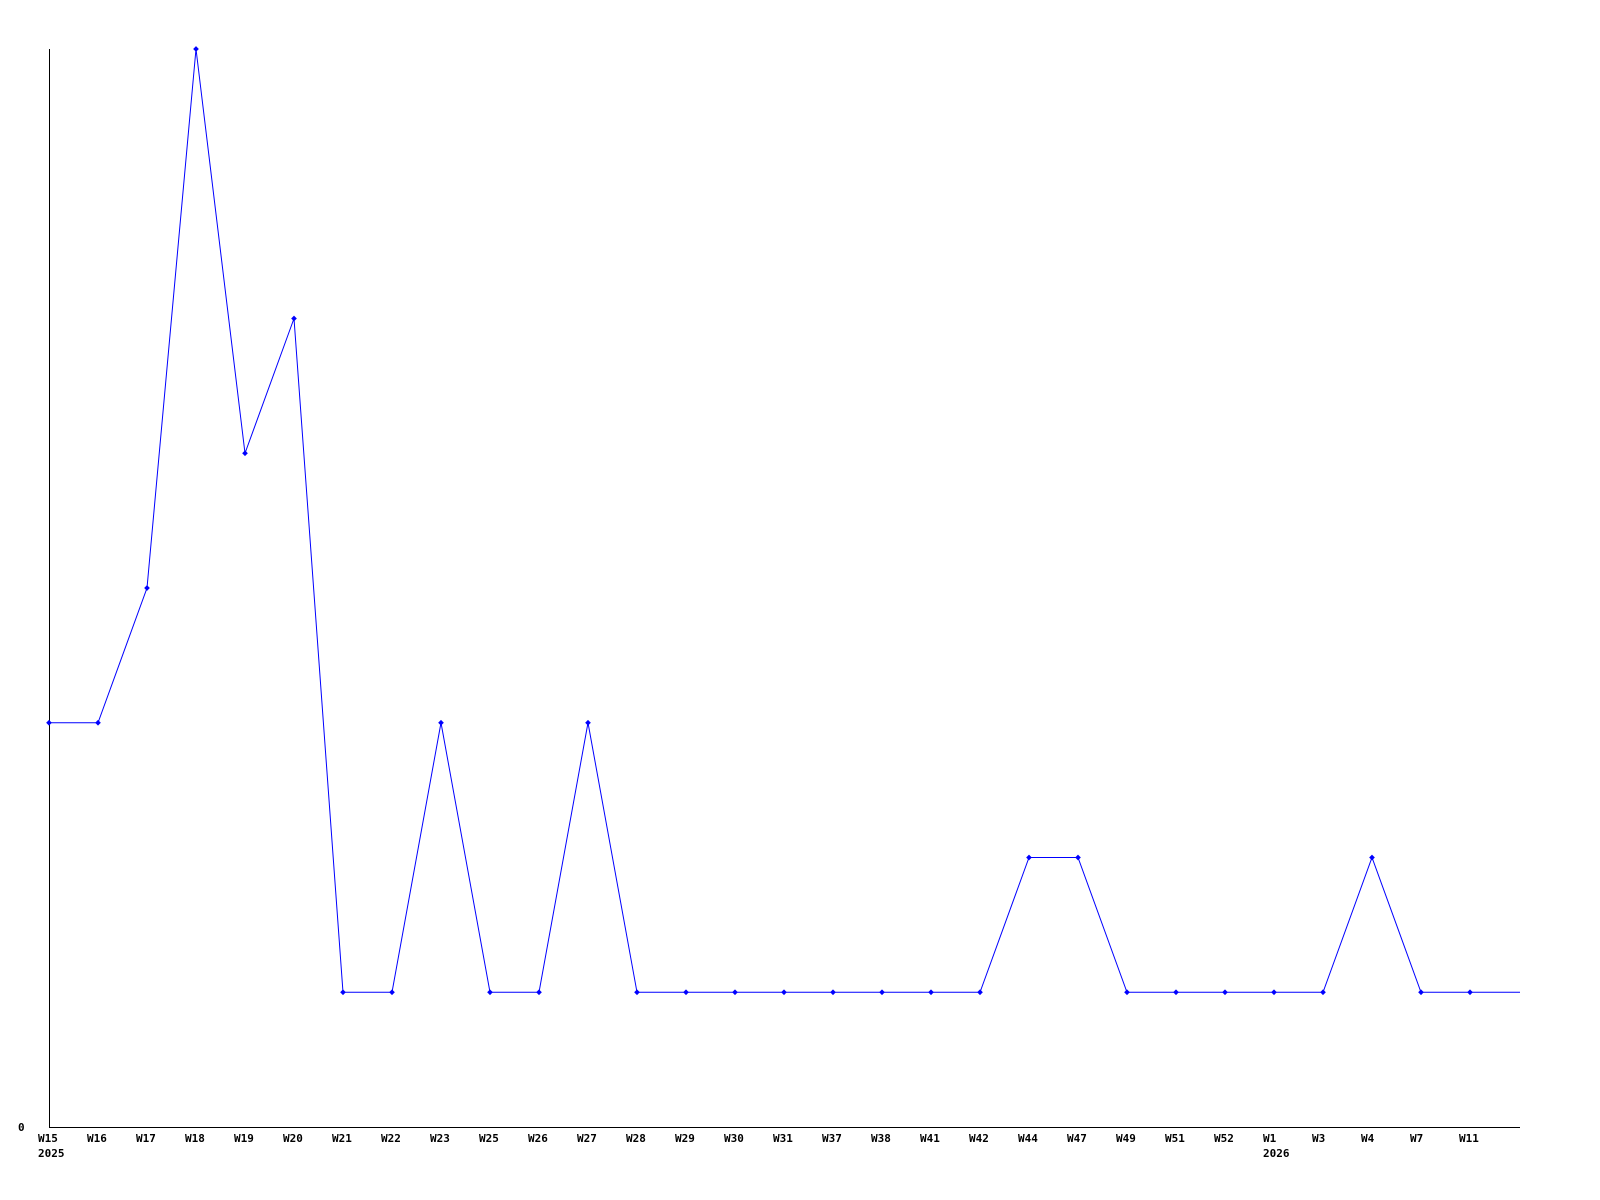  Describe the element at coordinates (636, 1138) in the screenshot. I see `x-tick-label: W28` at that location.